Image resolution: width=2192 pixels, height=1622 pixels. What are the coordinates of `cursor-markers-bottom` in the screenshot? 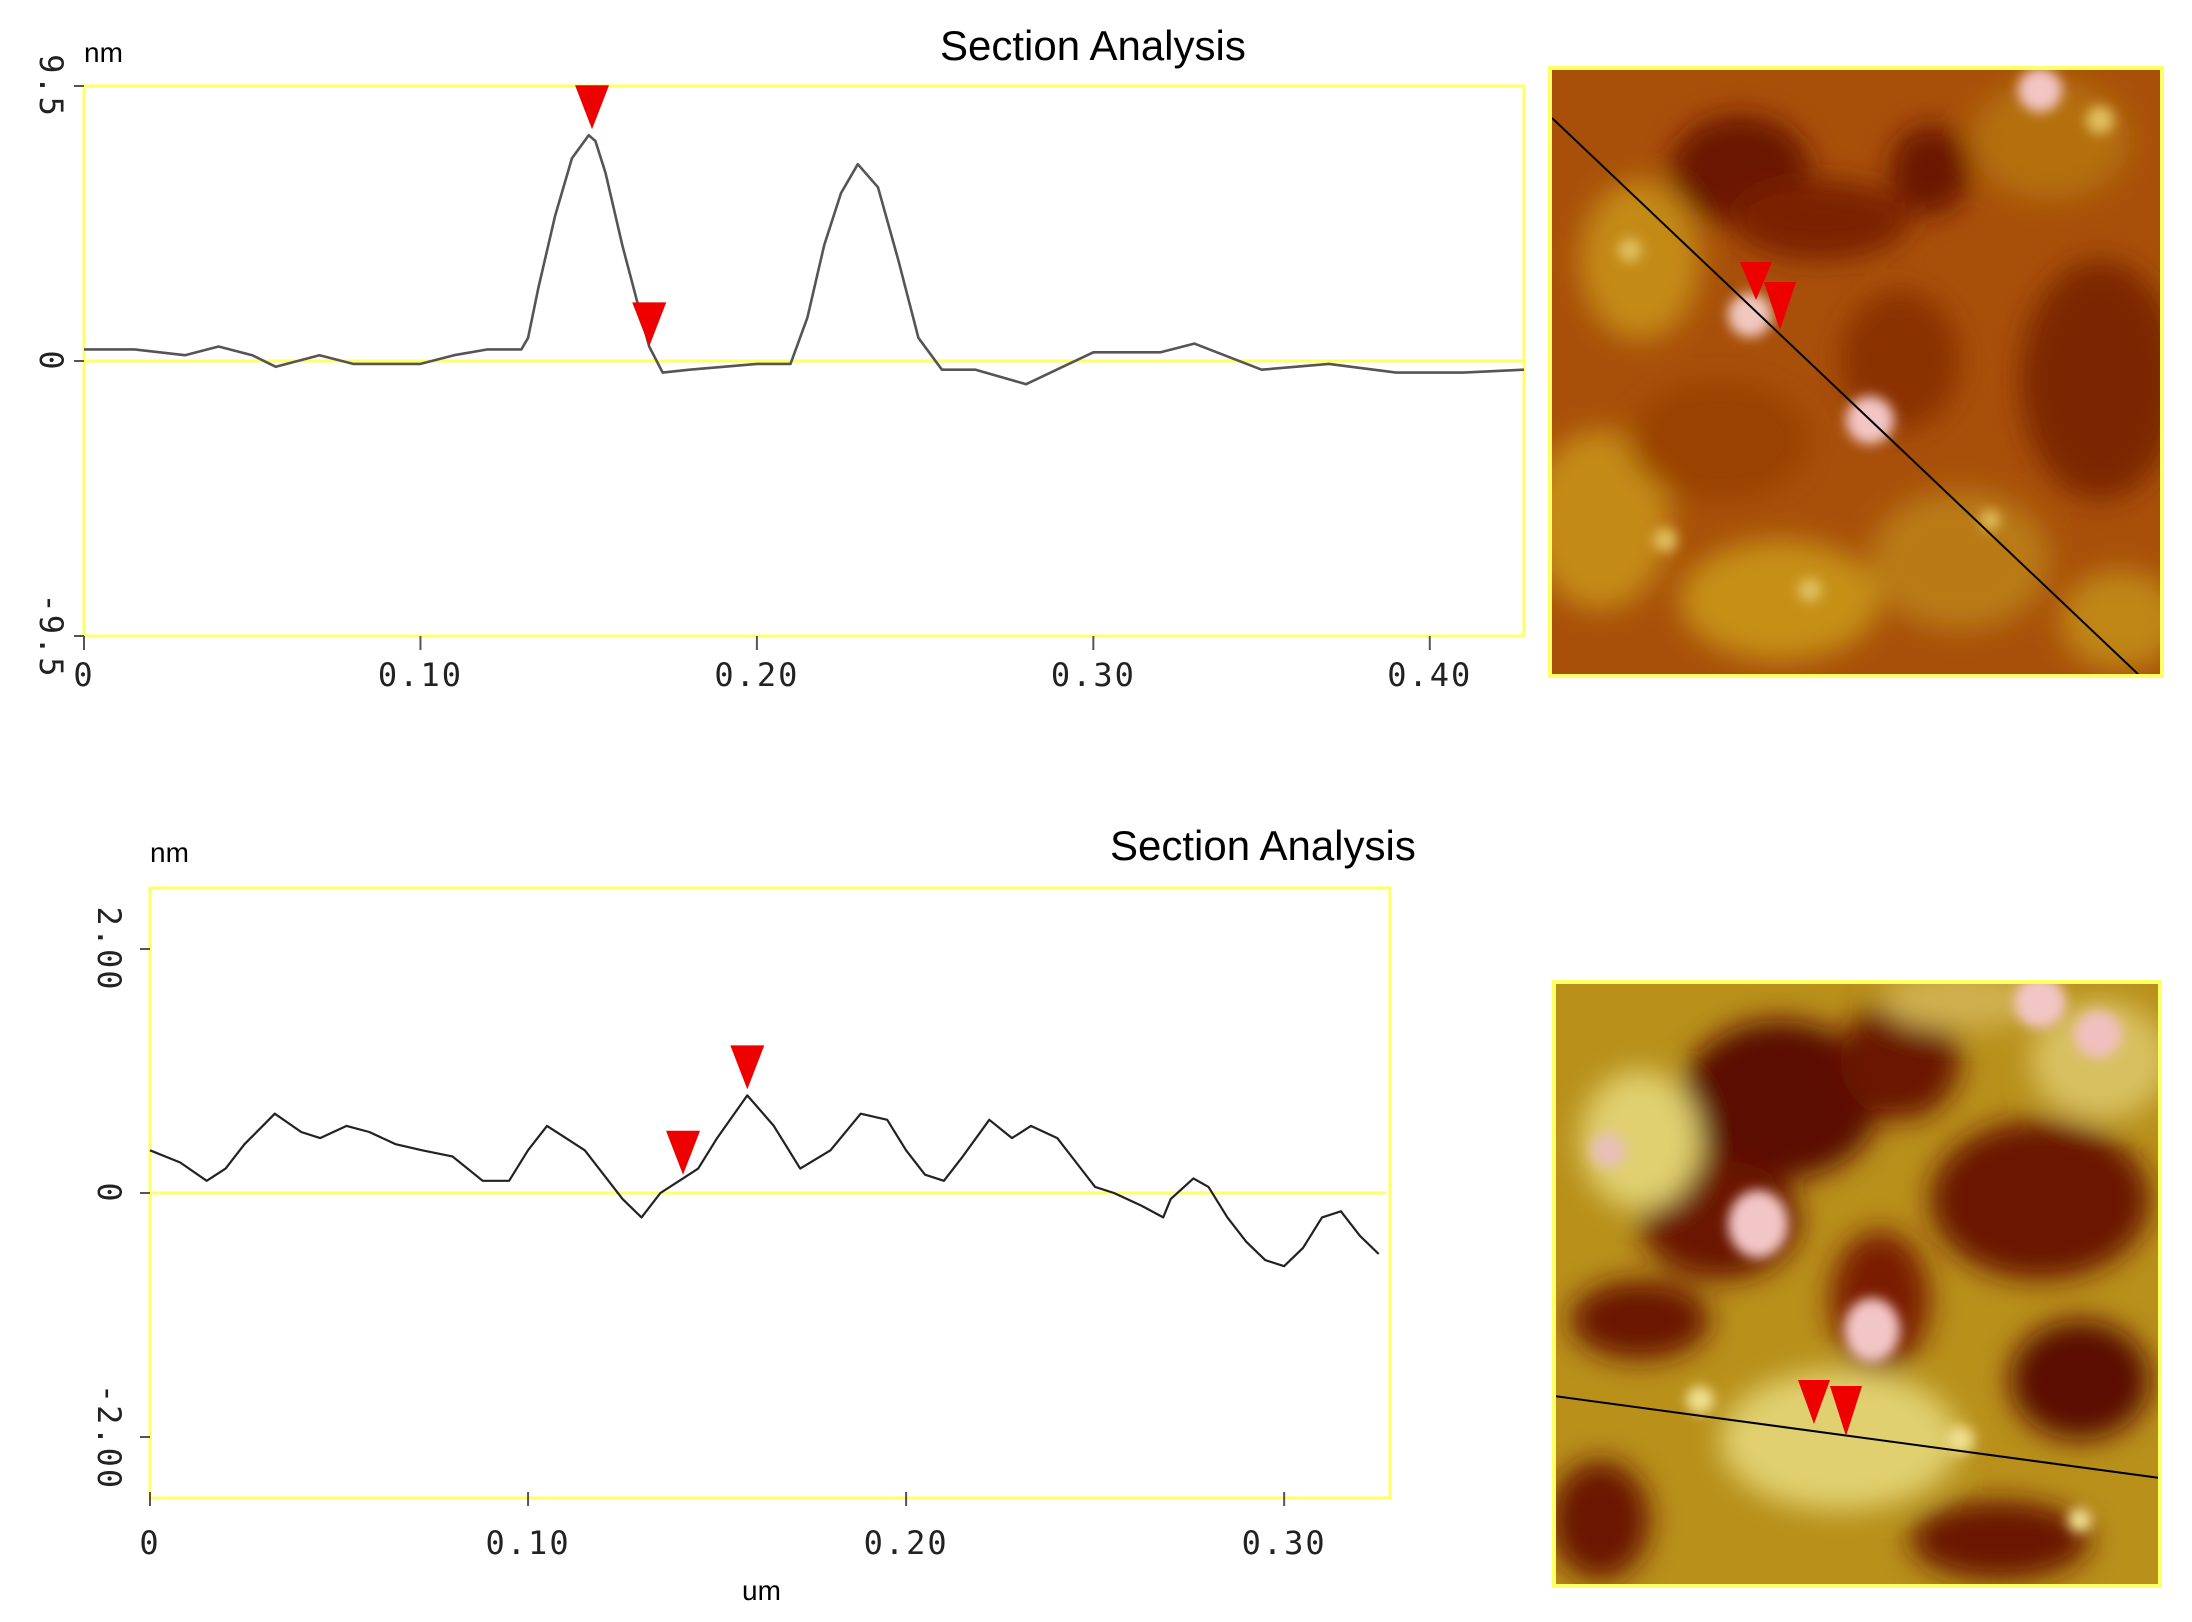 It's located at (715, 1110).